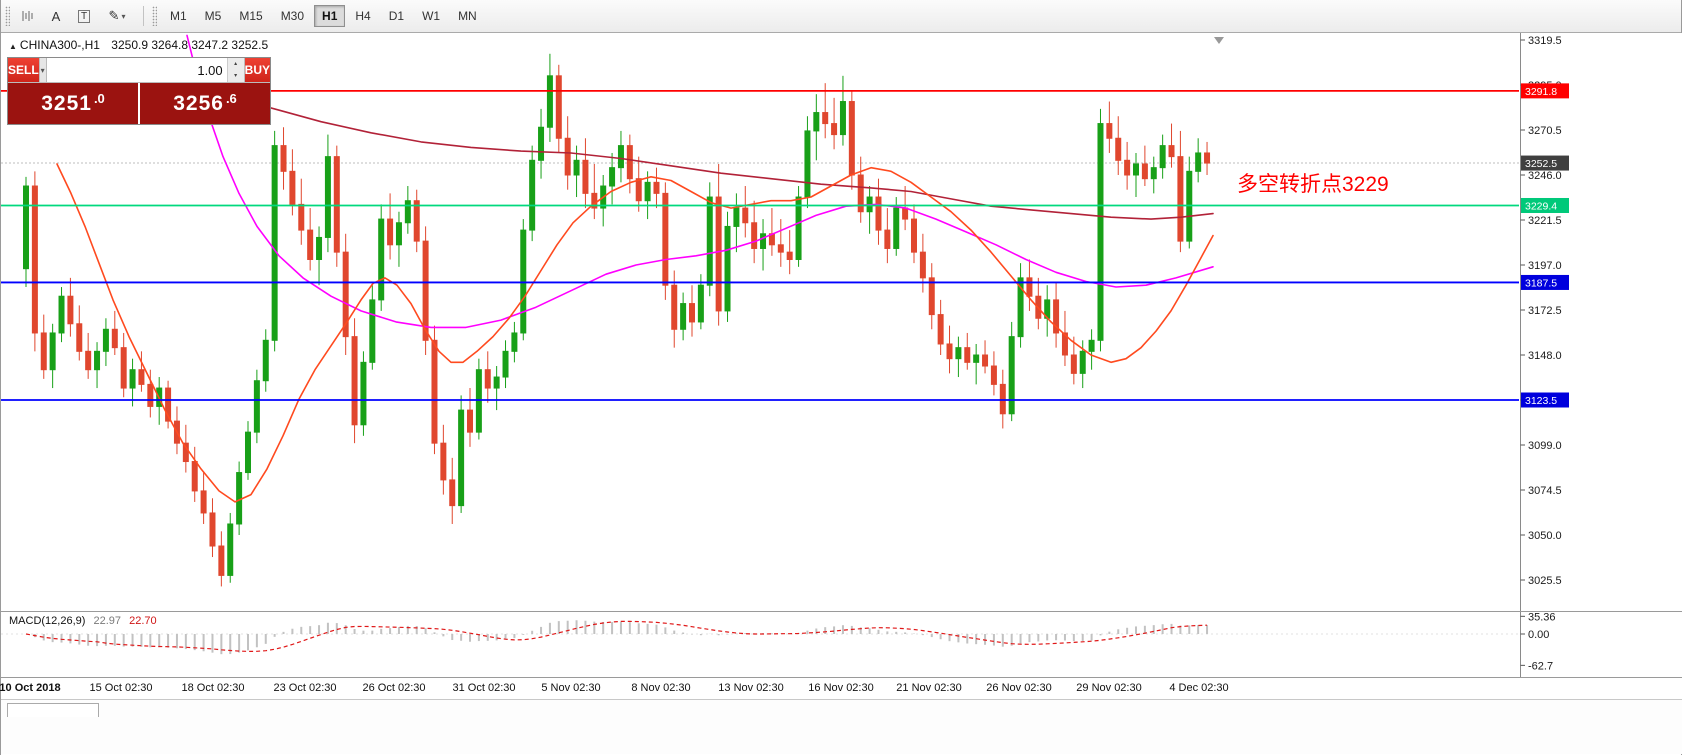  What do you see at coordinates (257, 70) in the screenshot?
I see `buy-button: BUY` at bounding box center [257, 70].